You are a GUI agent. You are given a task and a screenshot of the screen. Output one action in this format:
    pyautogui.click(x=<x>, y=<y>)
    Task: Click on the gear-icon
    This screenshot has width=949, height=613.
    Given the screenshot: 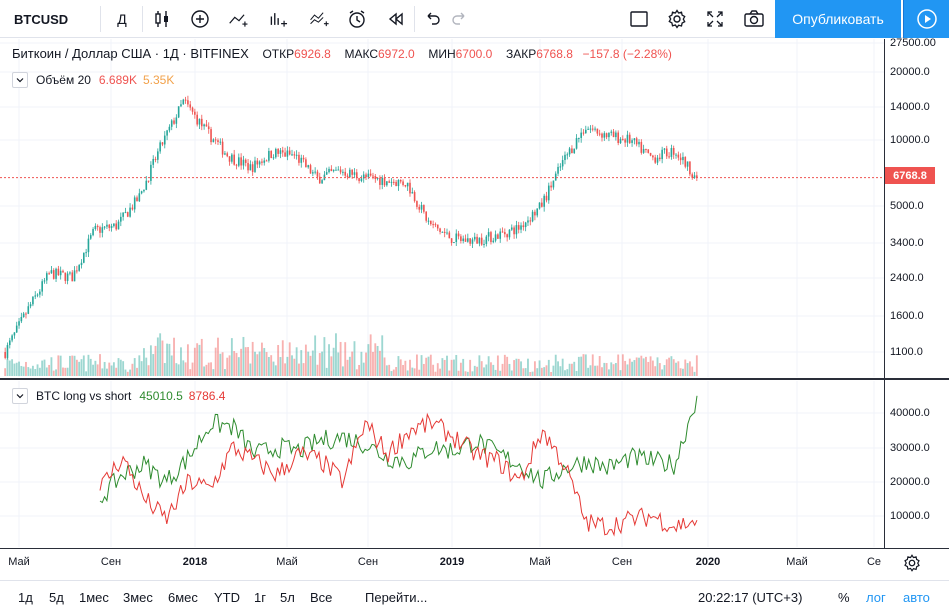 What is the action you would take?
    pyautogui.click(x=677, y=19)
    